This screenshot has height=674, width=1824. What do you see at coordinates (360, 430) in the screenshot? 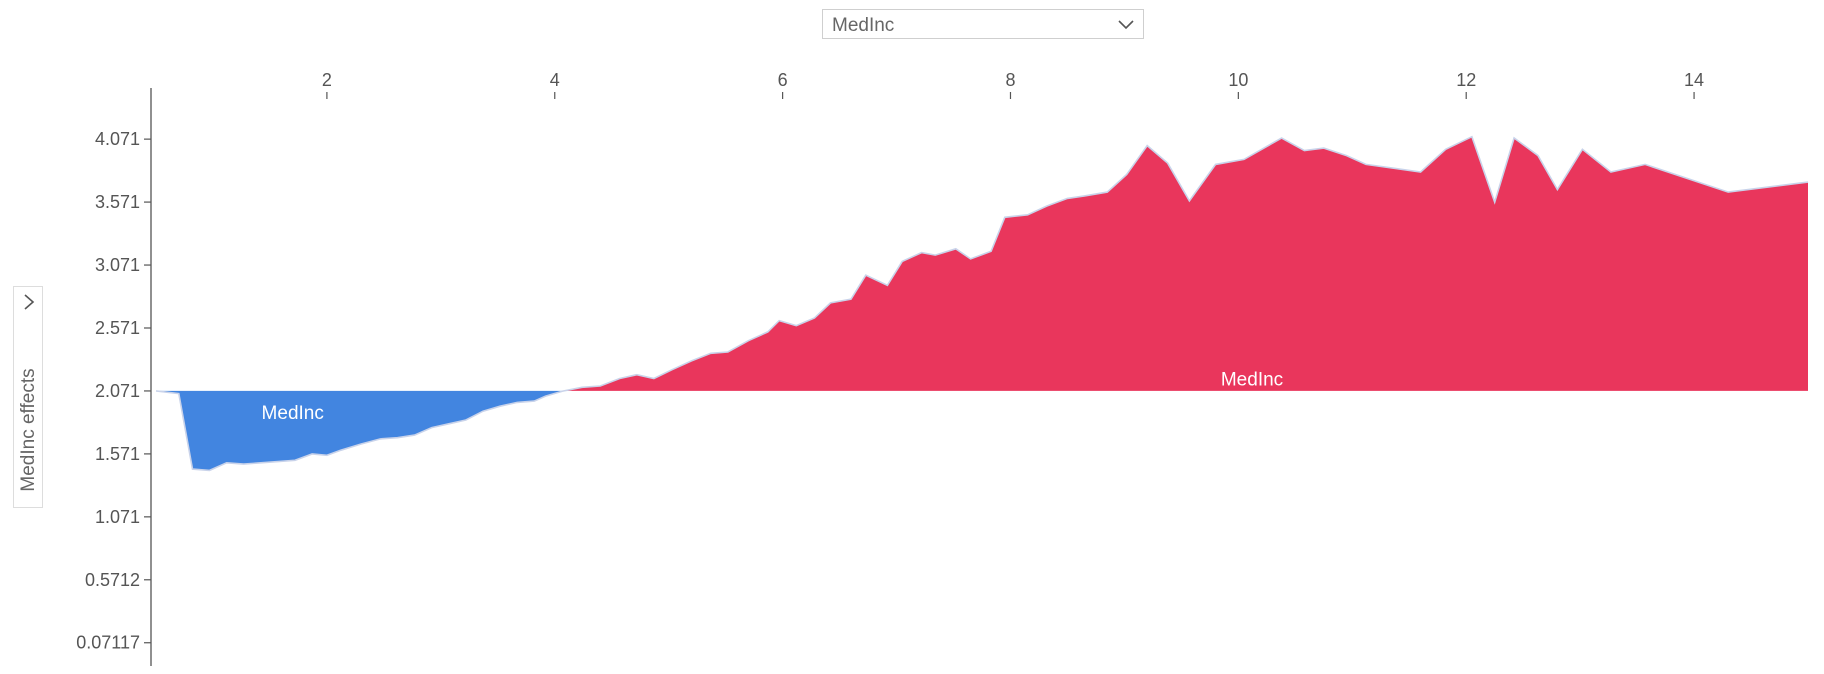
I see `negative-effect-area` at bounding box center [360, 430].